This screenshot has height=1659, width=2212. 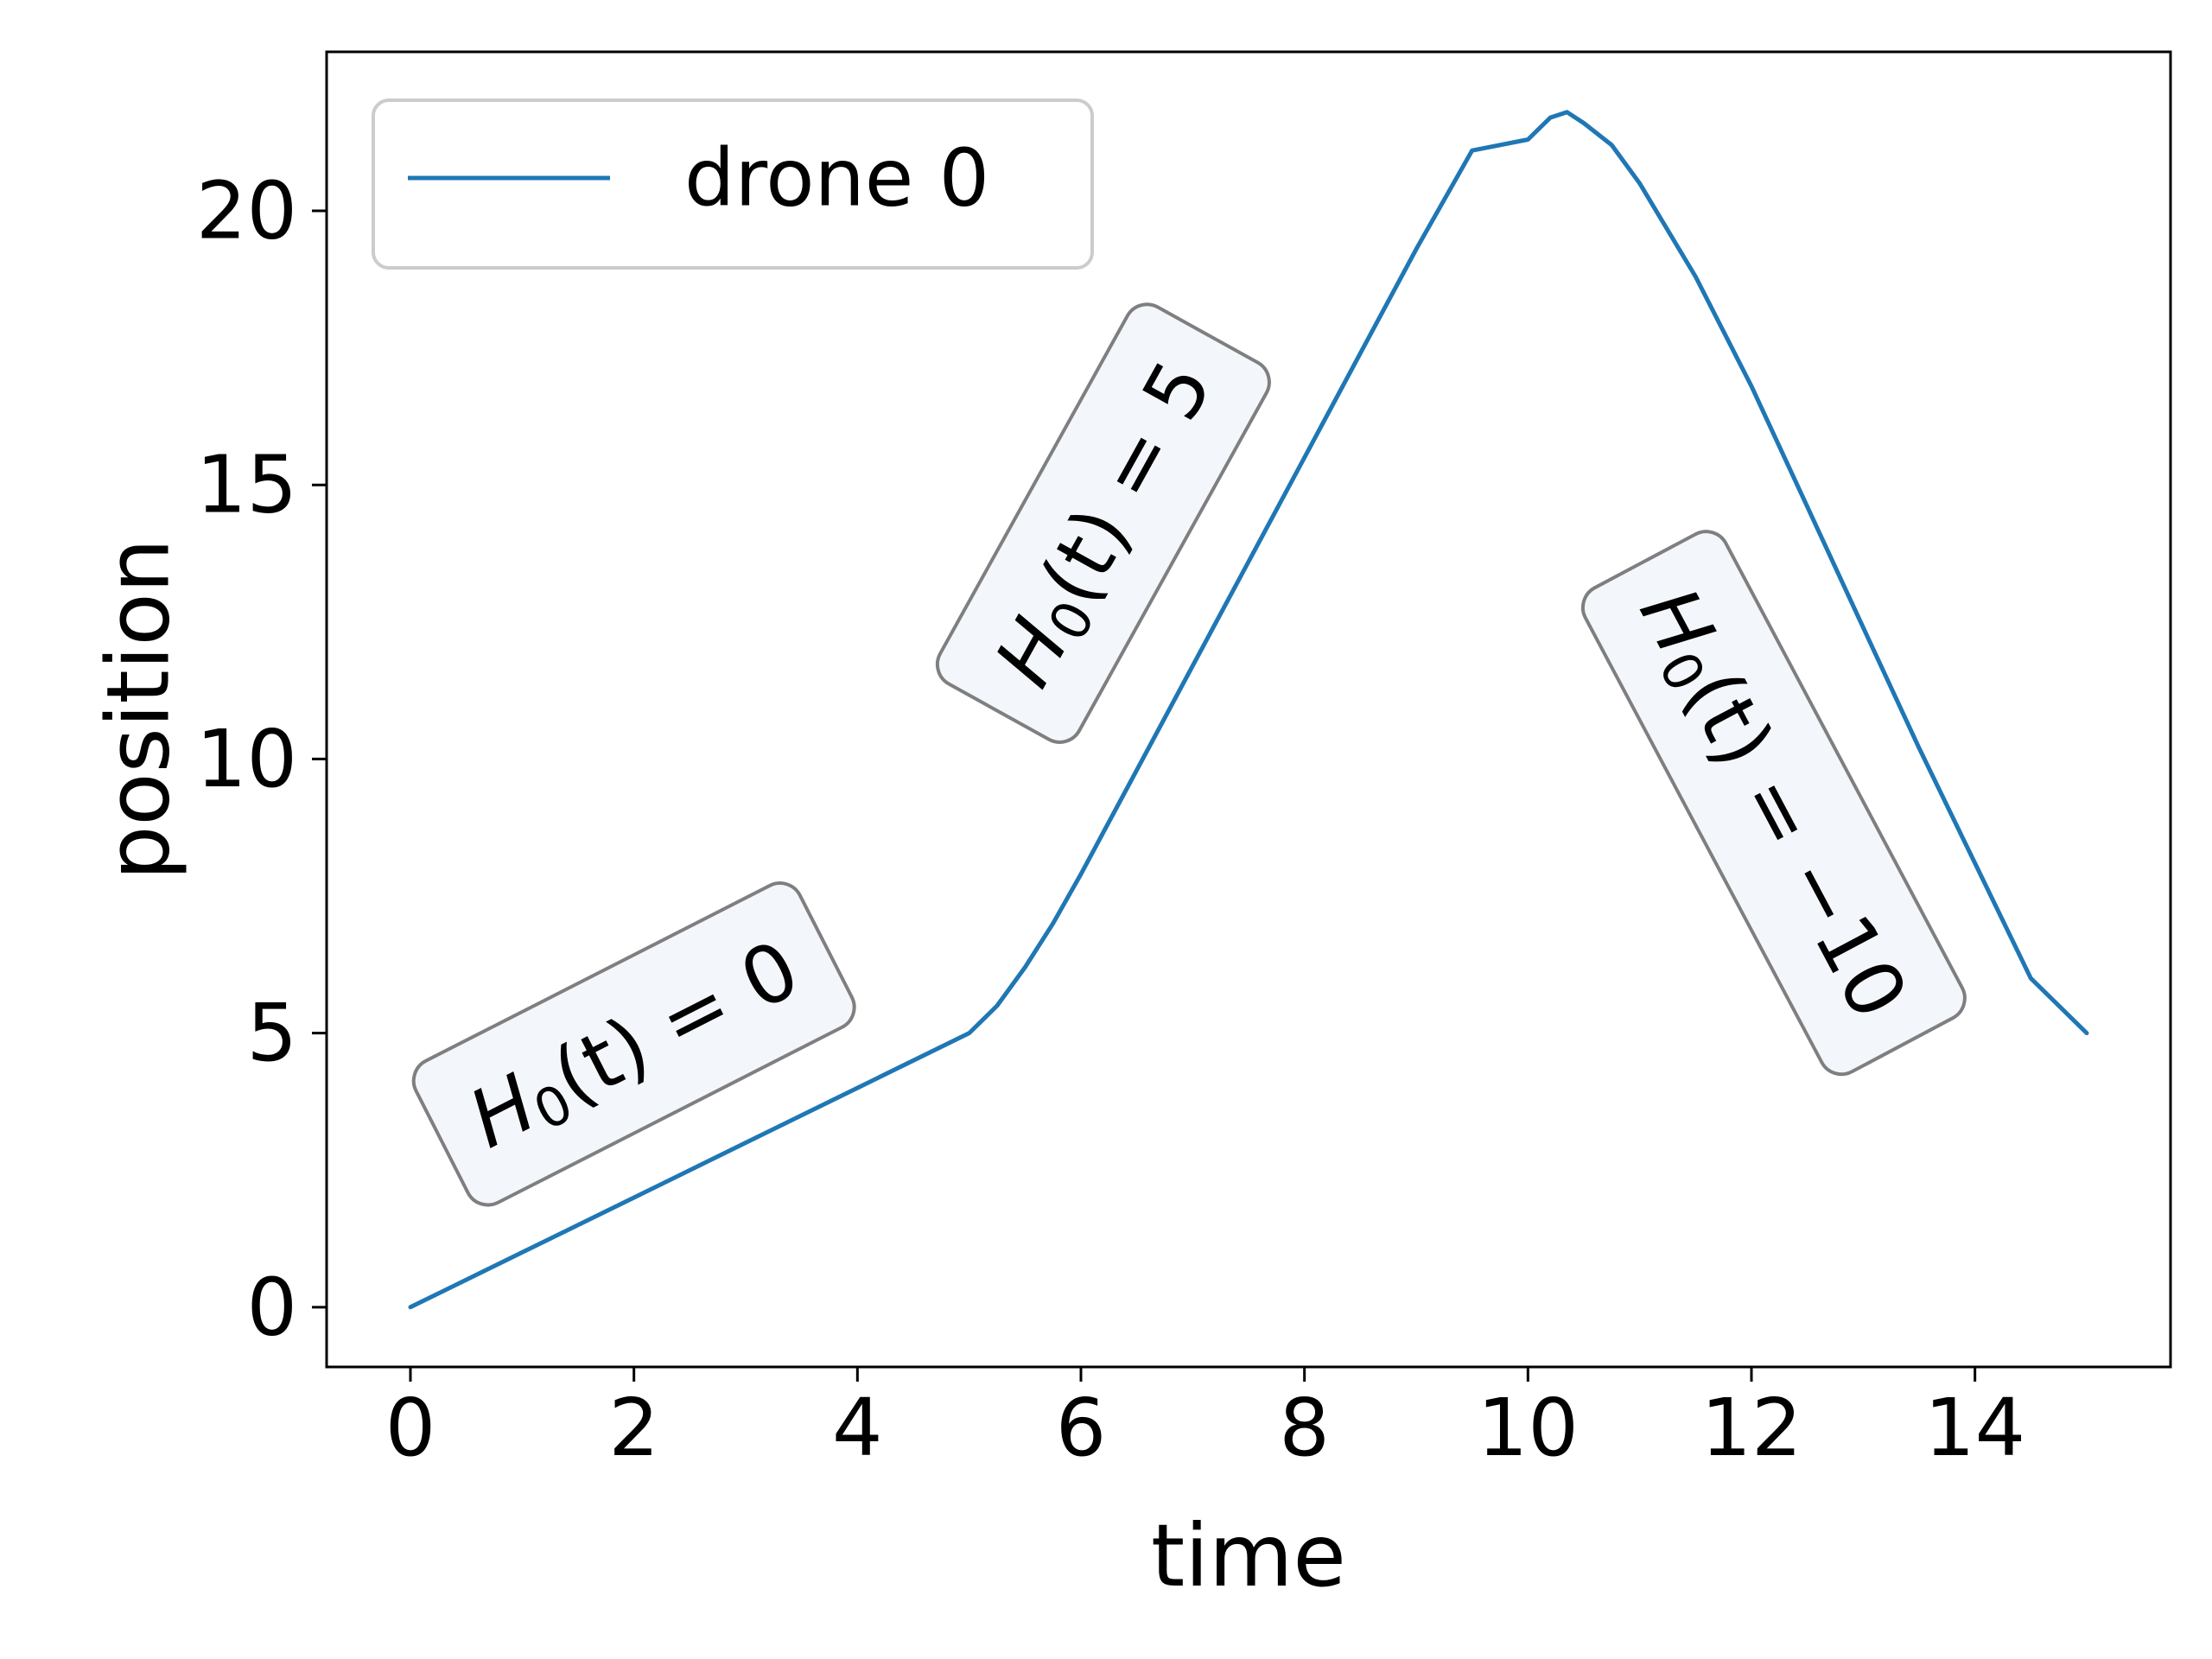 I want to click on legend: drone 0, so click(x=733, y=184).